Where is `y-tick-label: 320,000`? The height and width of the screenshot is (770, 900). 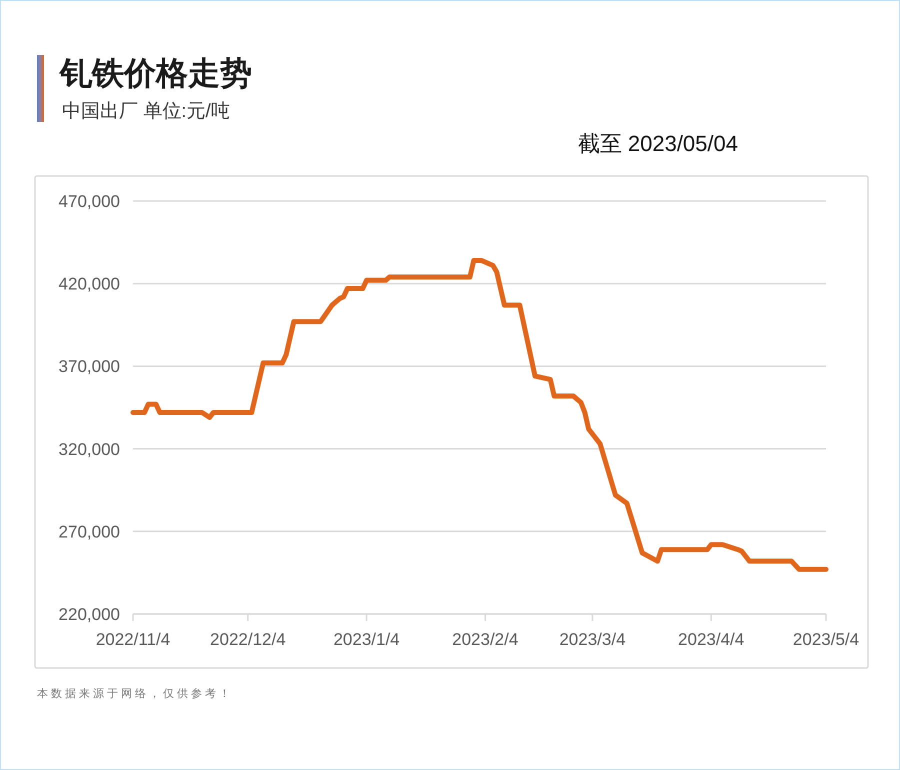
y-tick-label: 320,000 is located at coordinates (89, 449).